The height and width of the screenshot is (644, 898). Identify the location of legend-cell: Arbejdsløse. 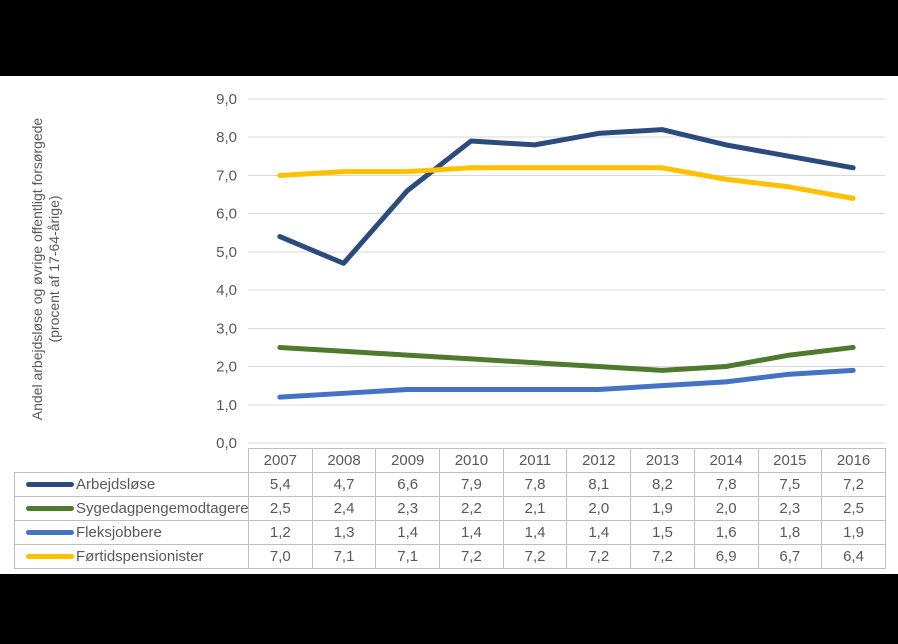
(131, 484).